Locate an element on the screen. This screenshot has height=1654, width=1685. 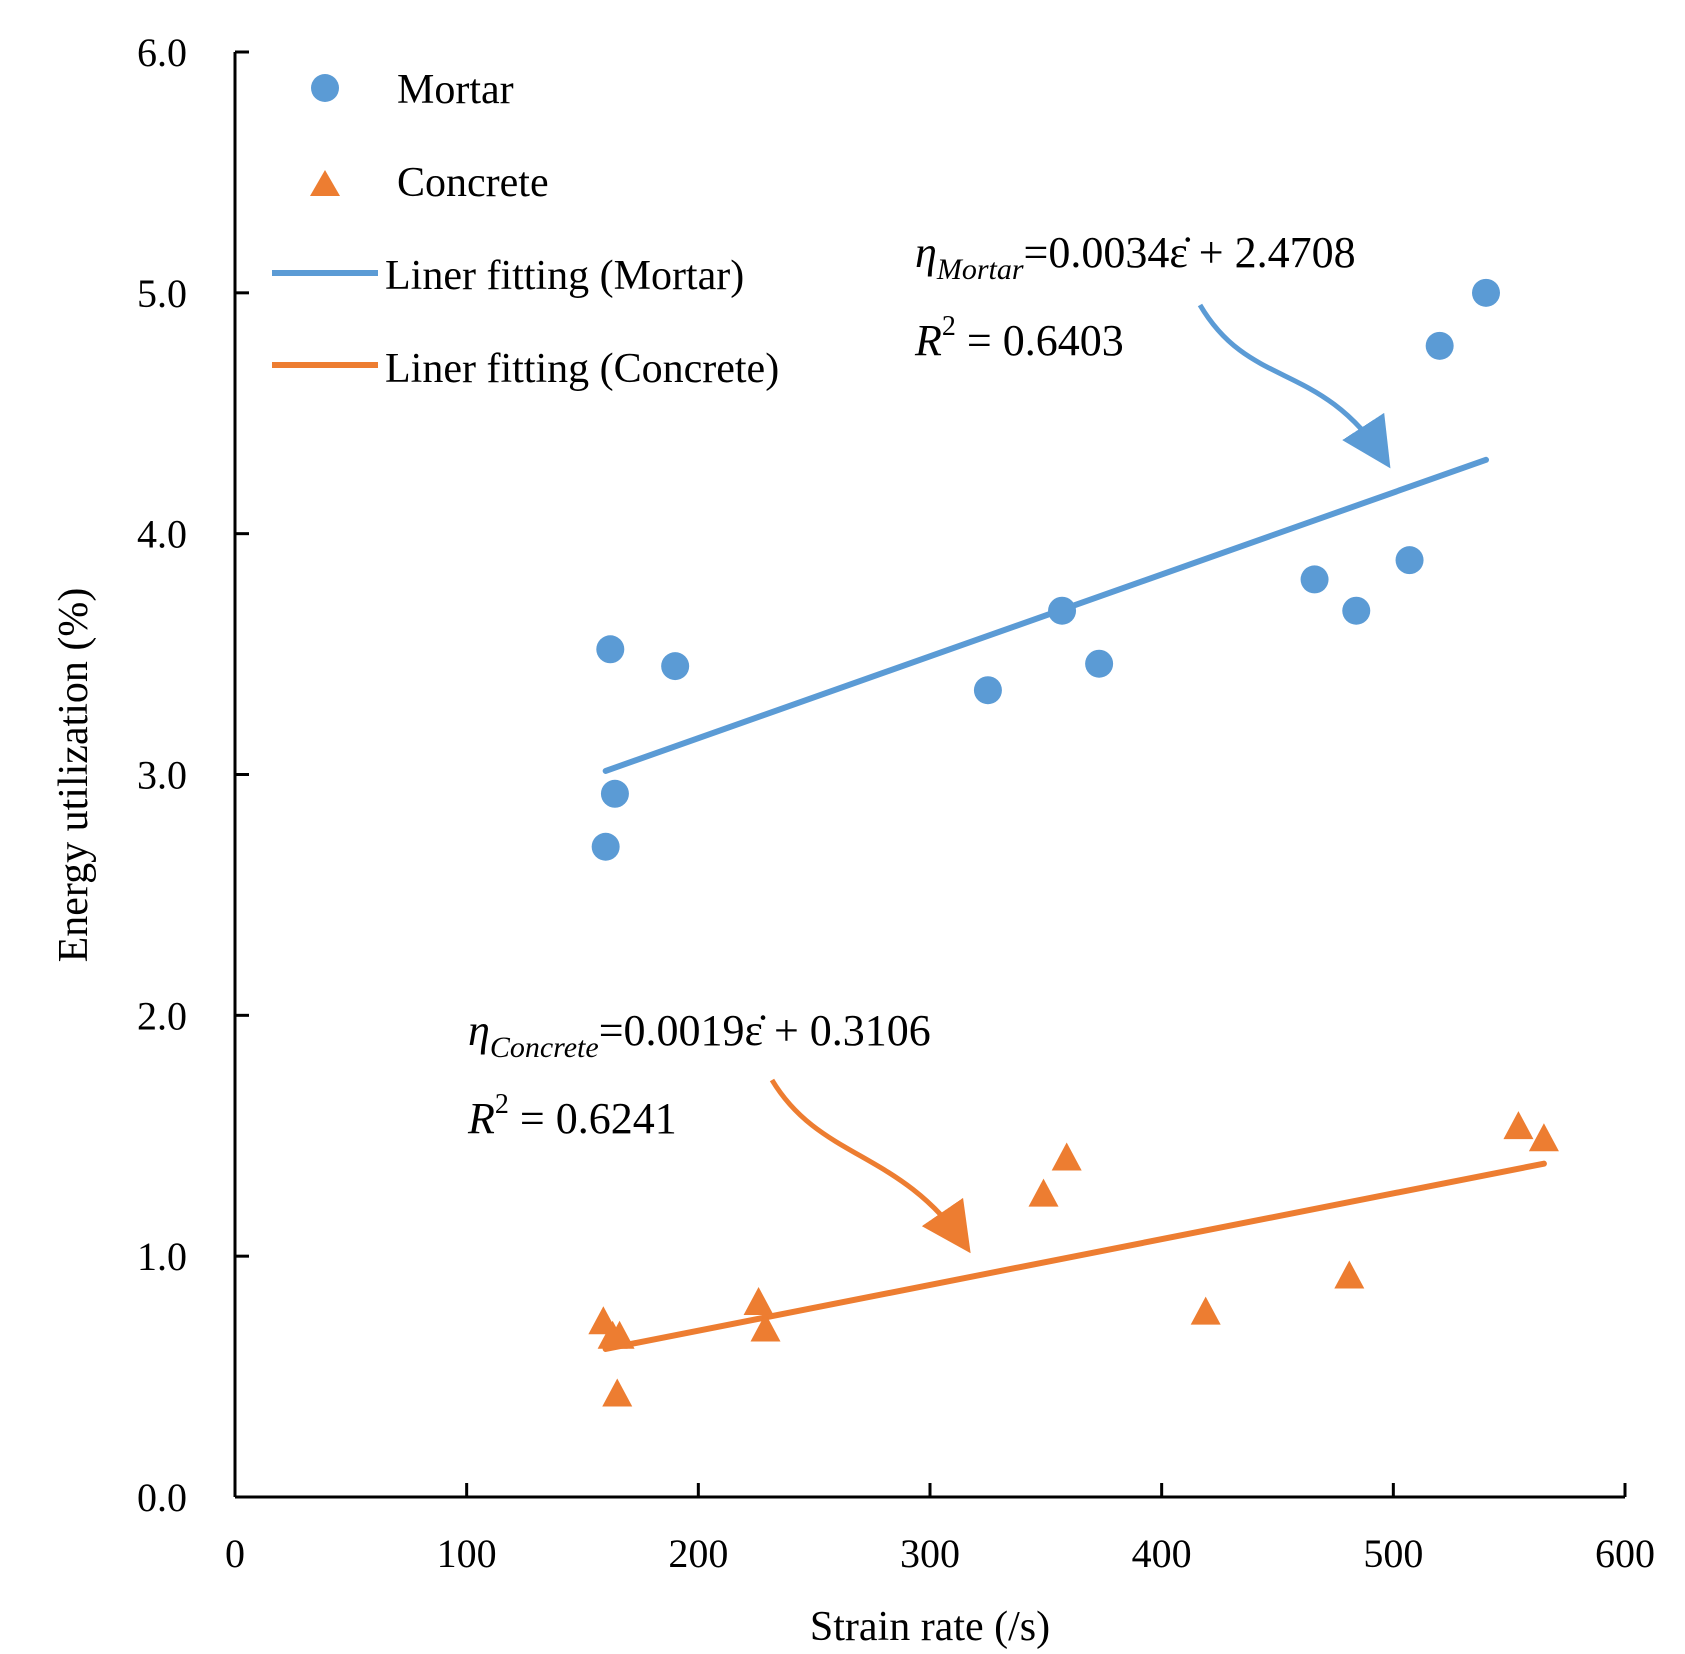
x-tick-label: 400 is located at coordinates (1162, 1553).